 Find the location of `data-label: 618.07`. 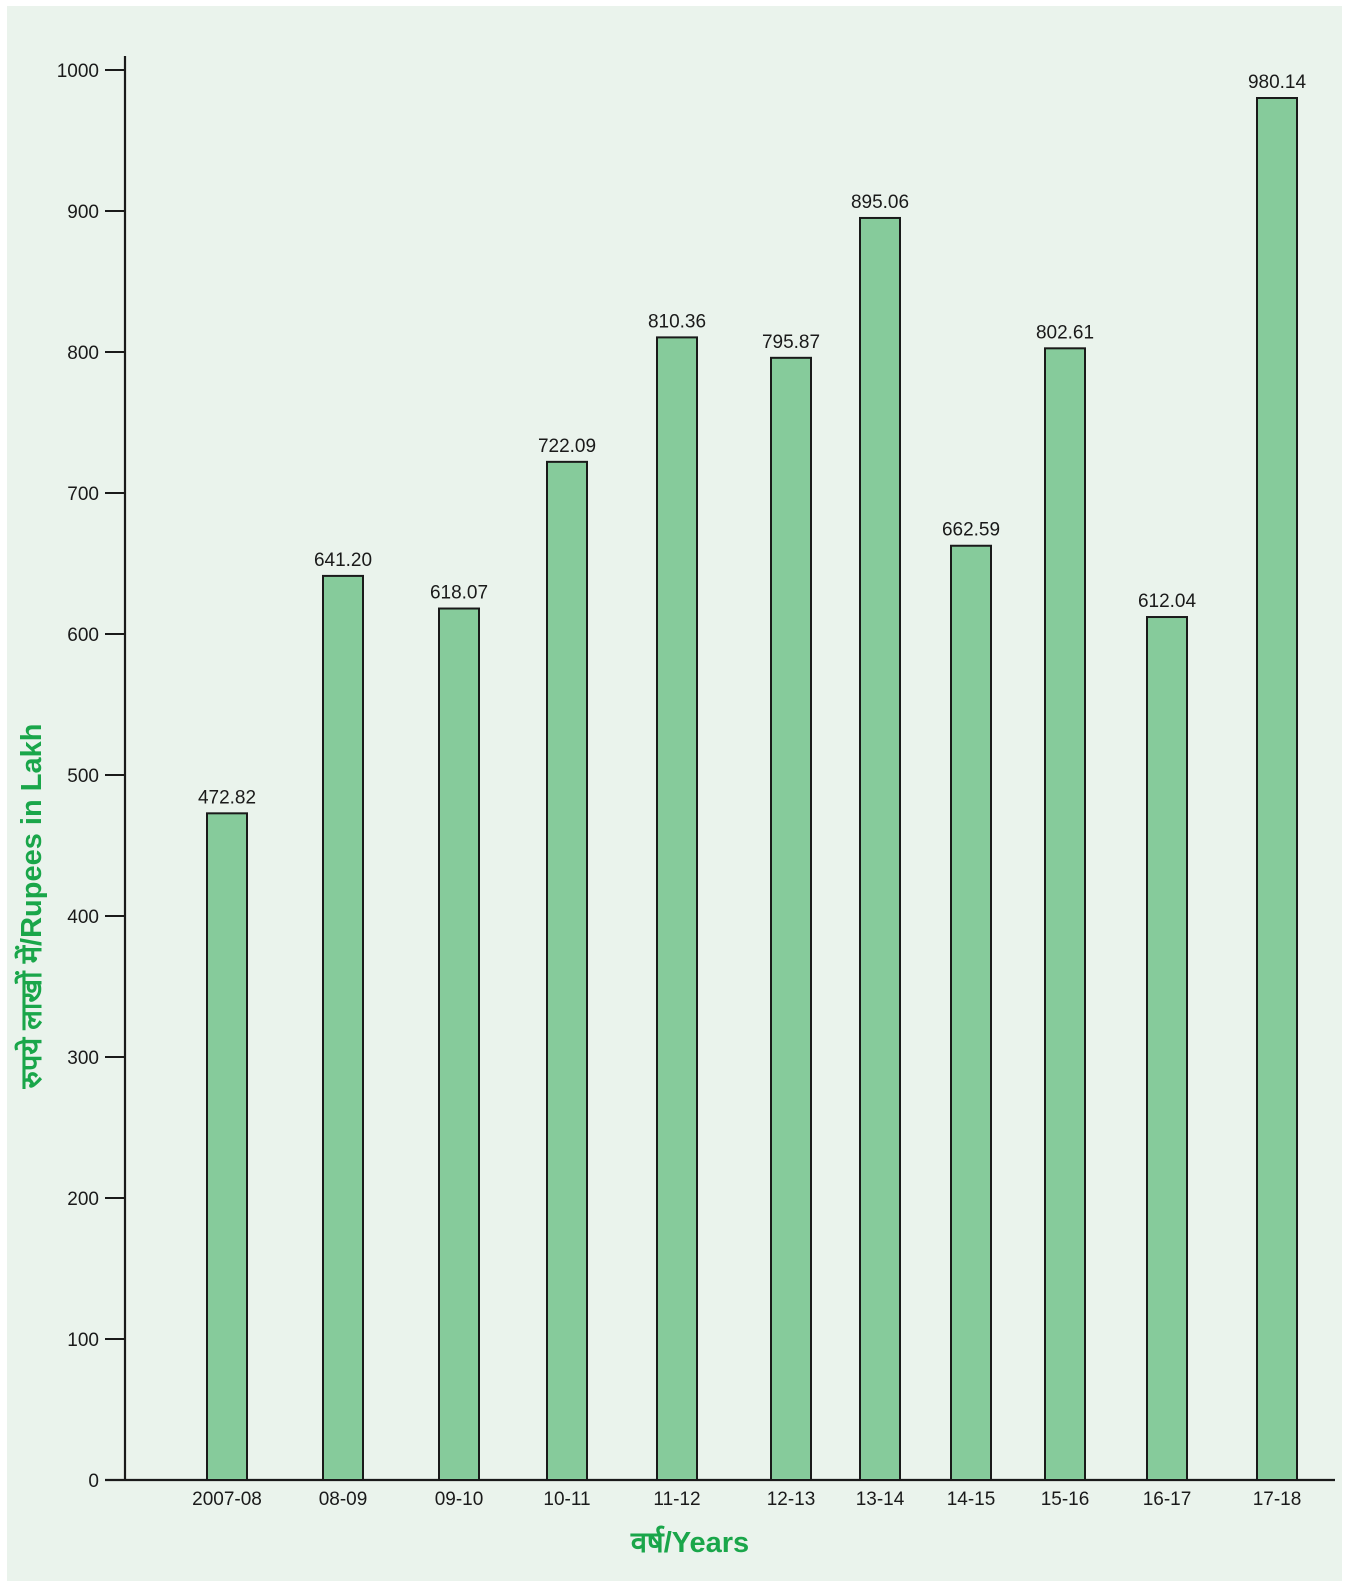

data-label: 618.07 is located at coordinates (459, 593).